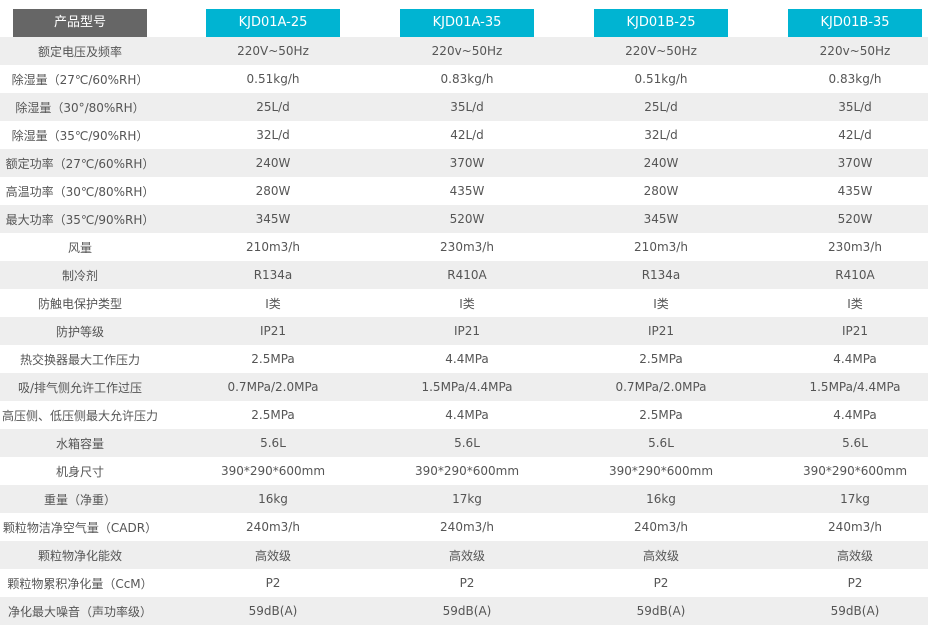 The image size is (928, 625). What do you see at coordinates (80, 387) in the screenshot?
I see `row-label: 吸/排气侧允许工作过压` at bounding box center [80, 387].